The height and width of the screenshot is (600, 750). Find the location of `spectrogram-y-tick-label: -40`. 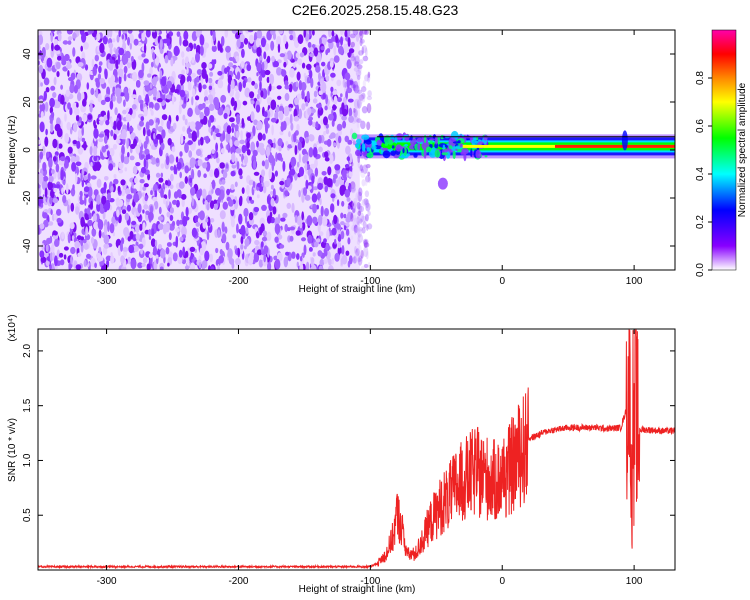

spectrogram-y-tick-label: -40 is located at coordinates (27, 245).